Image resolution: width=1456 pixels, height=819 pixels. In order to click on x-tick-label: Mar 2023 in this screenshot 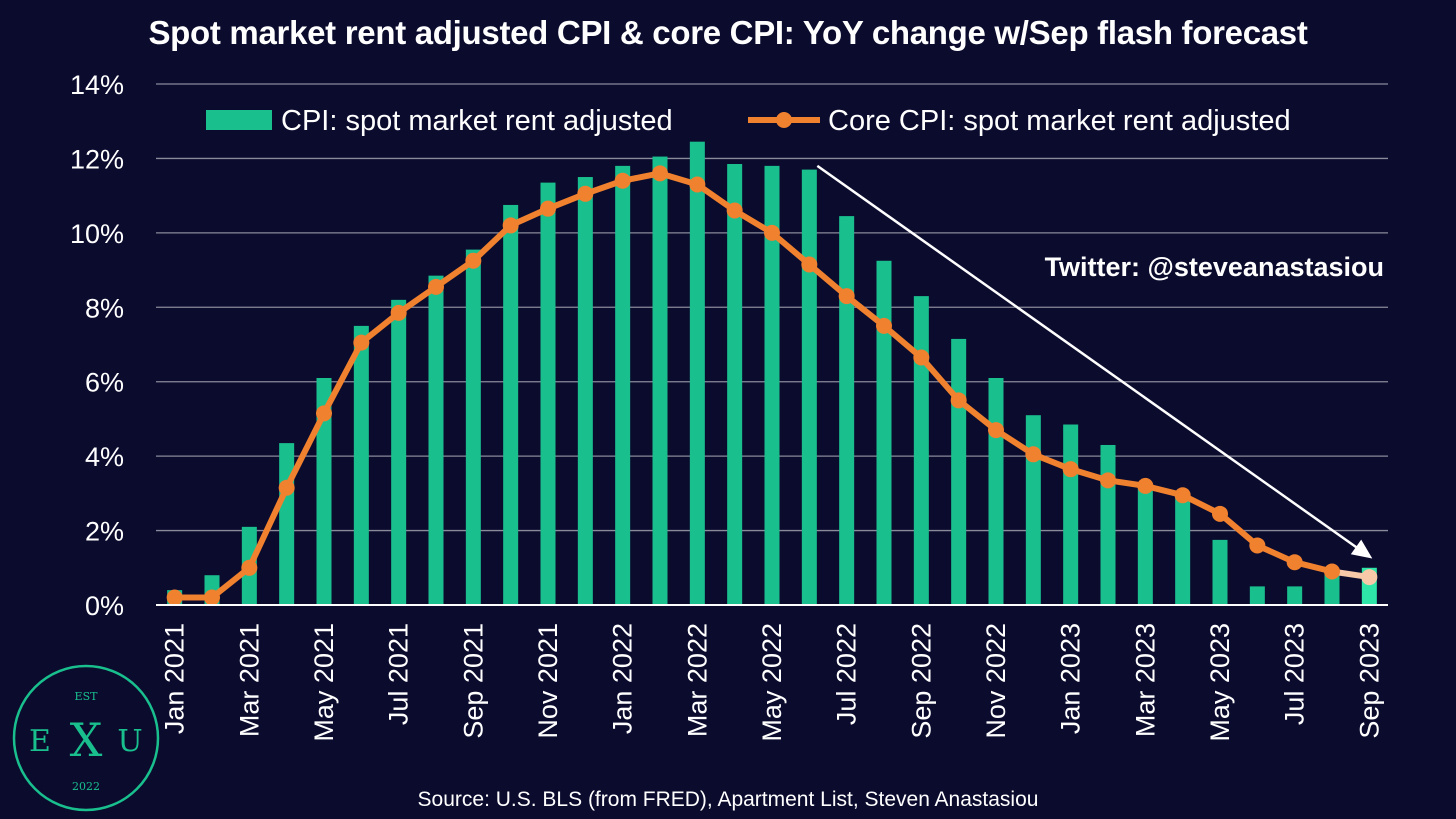, I will do `click(1145, 680)`.